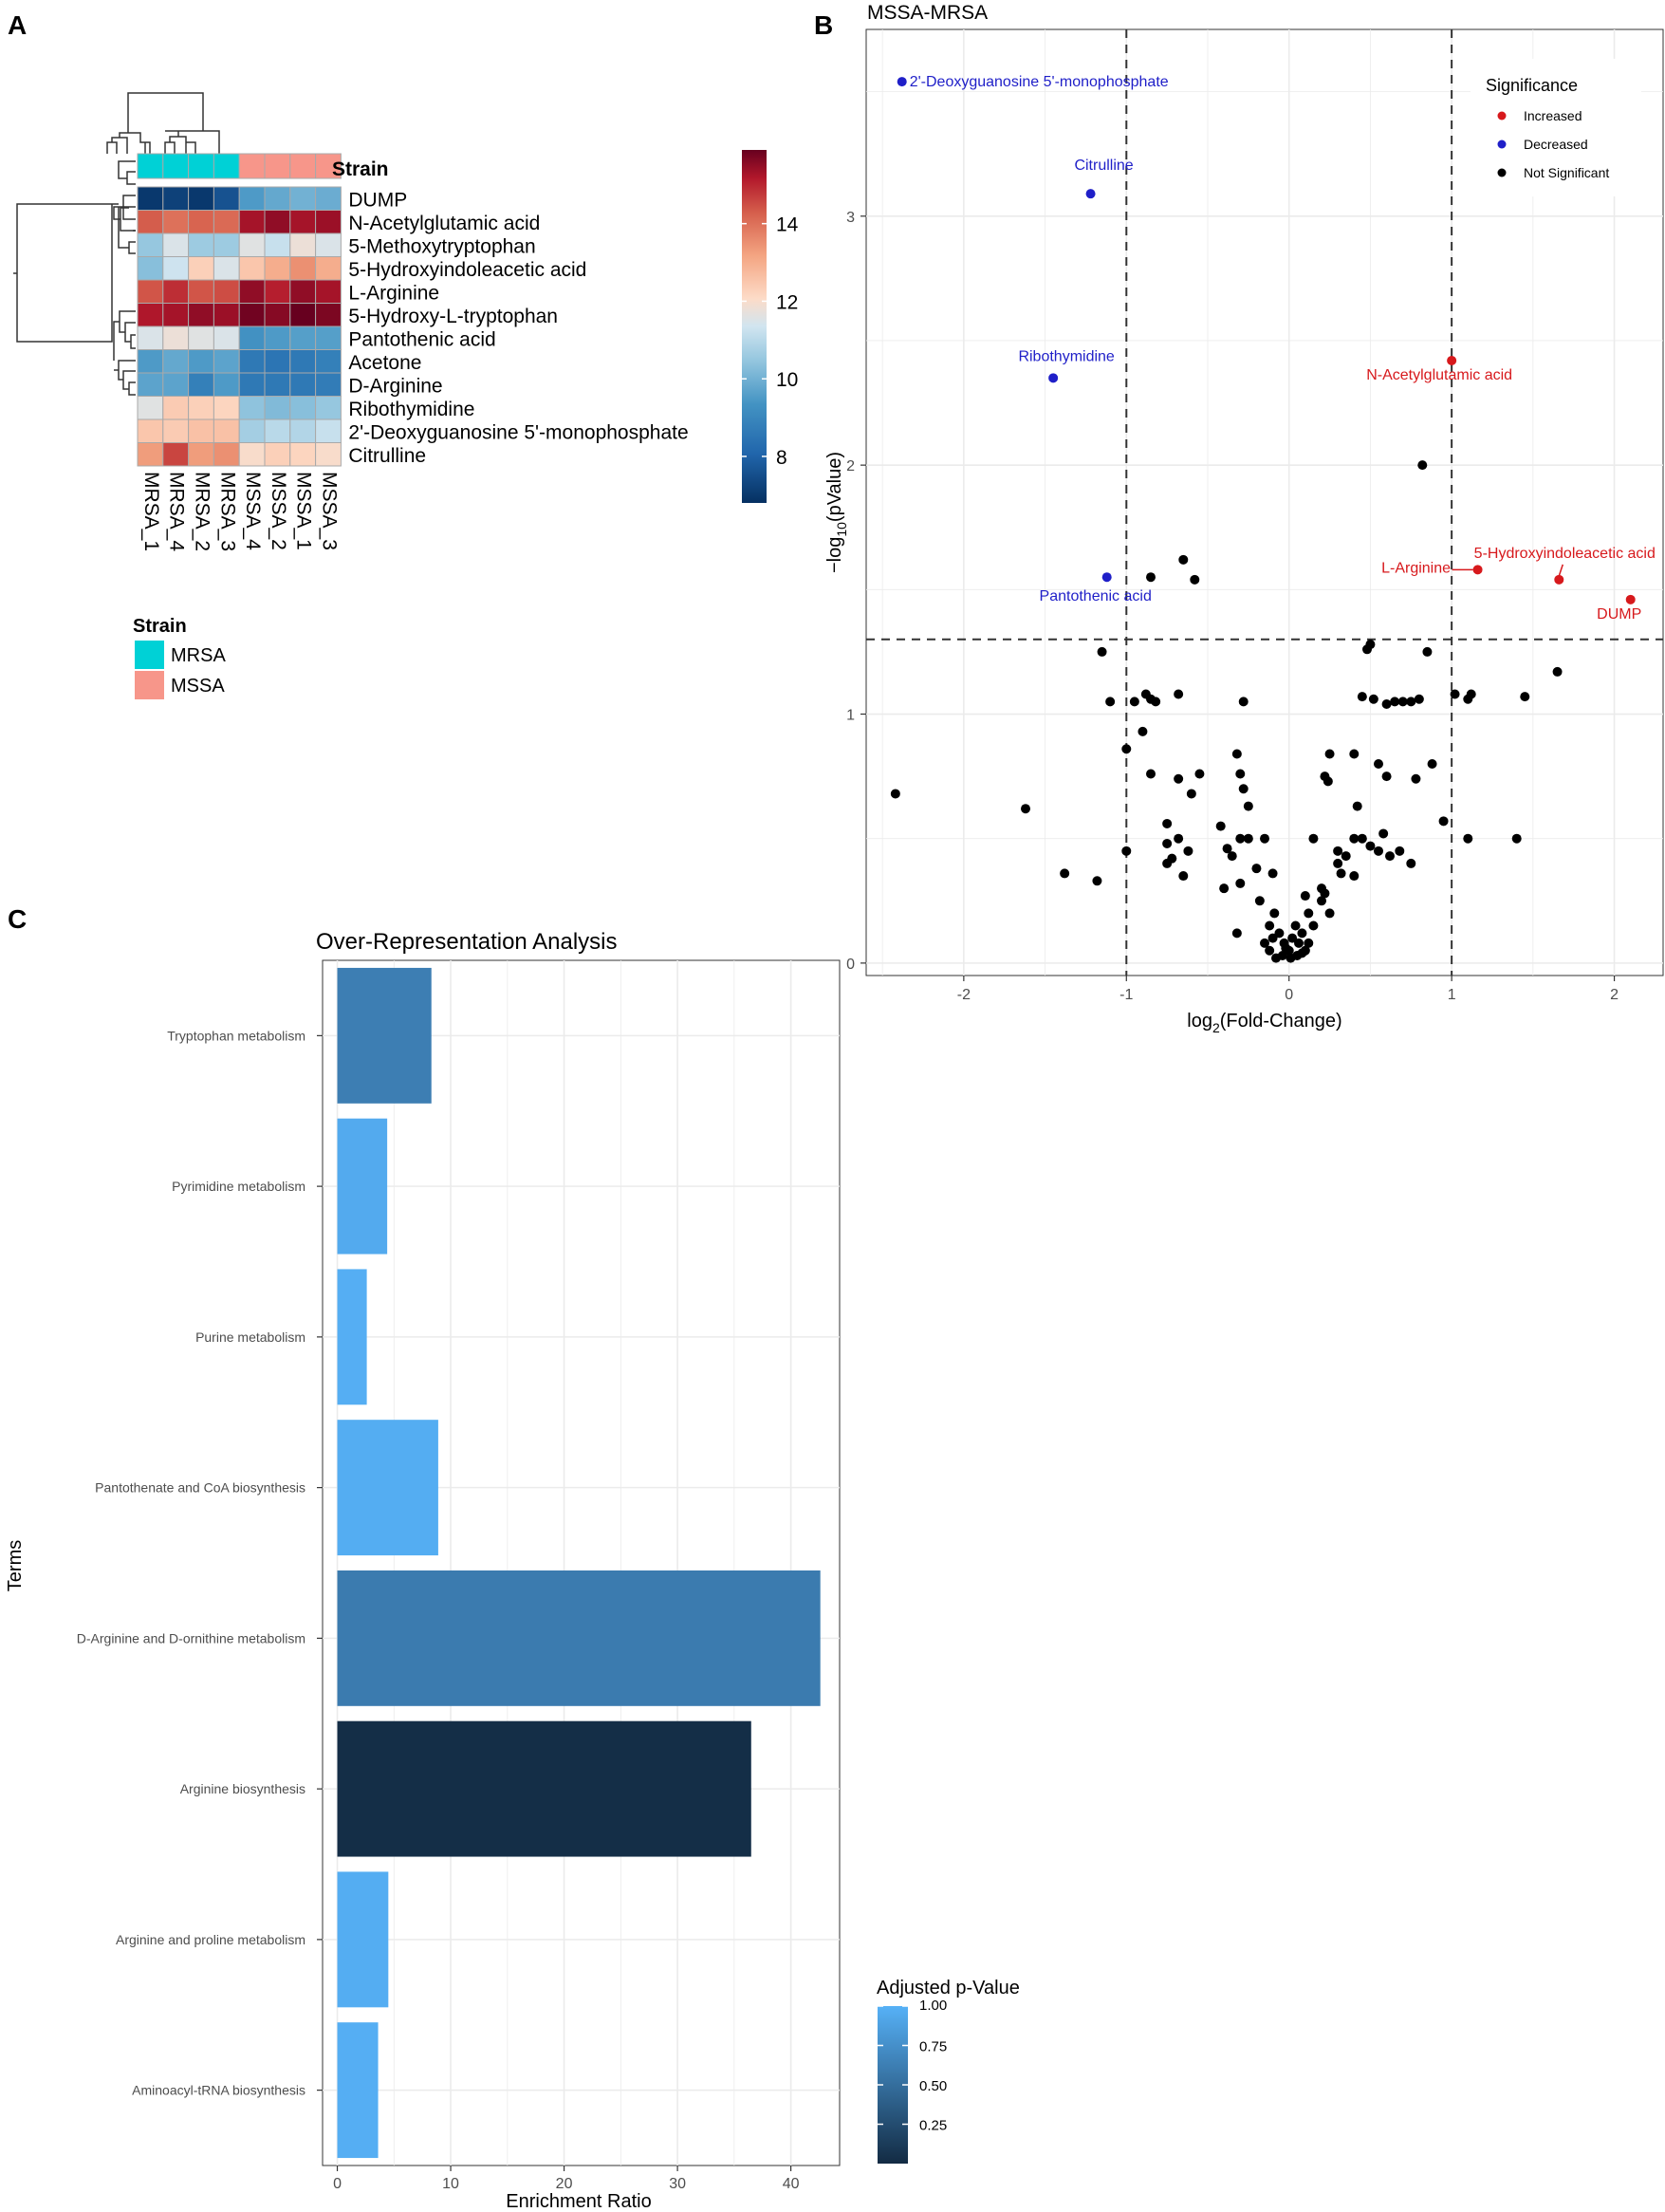 This screenshot has width=1665, height=2212. Describe the element at coordinates (329, 511) in the screenshot. I see `heatmap-column-label: MSSA_3` at that location.